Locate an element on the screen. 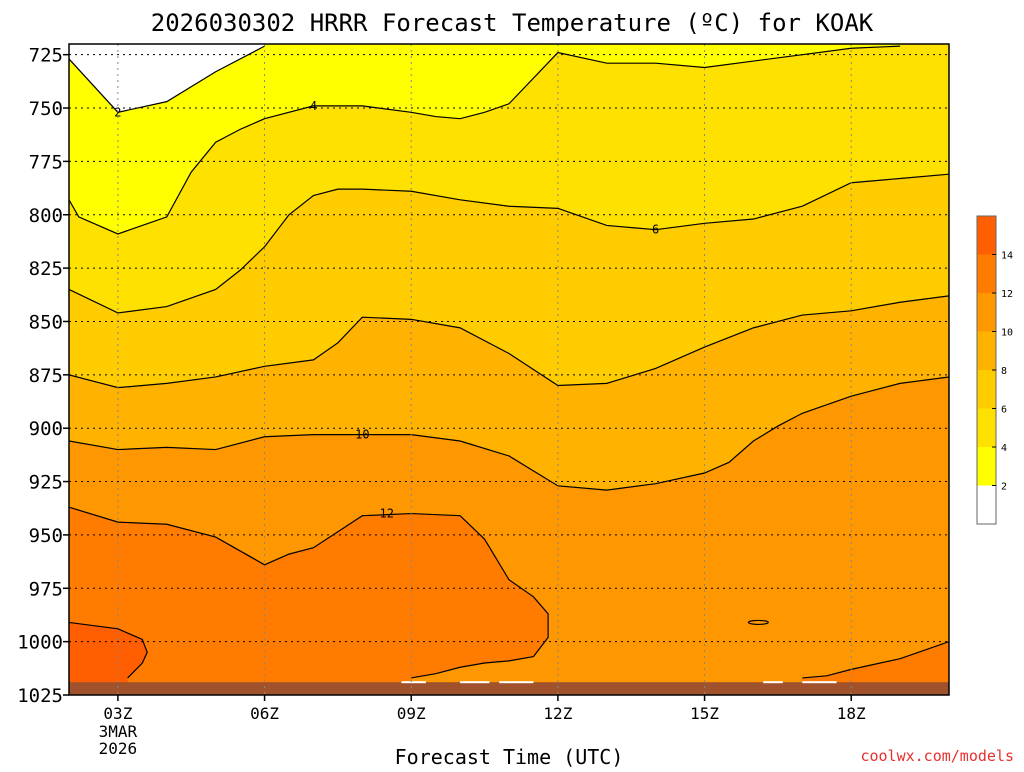 The height and width of the screenshot is (772, 1024). ytick-label-950: 950 is located at coordinates (46, 536).